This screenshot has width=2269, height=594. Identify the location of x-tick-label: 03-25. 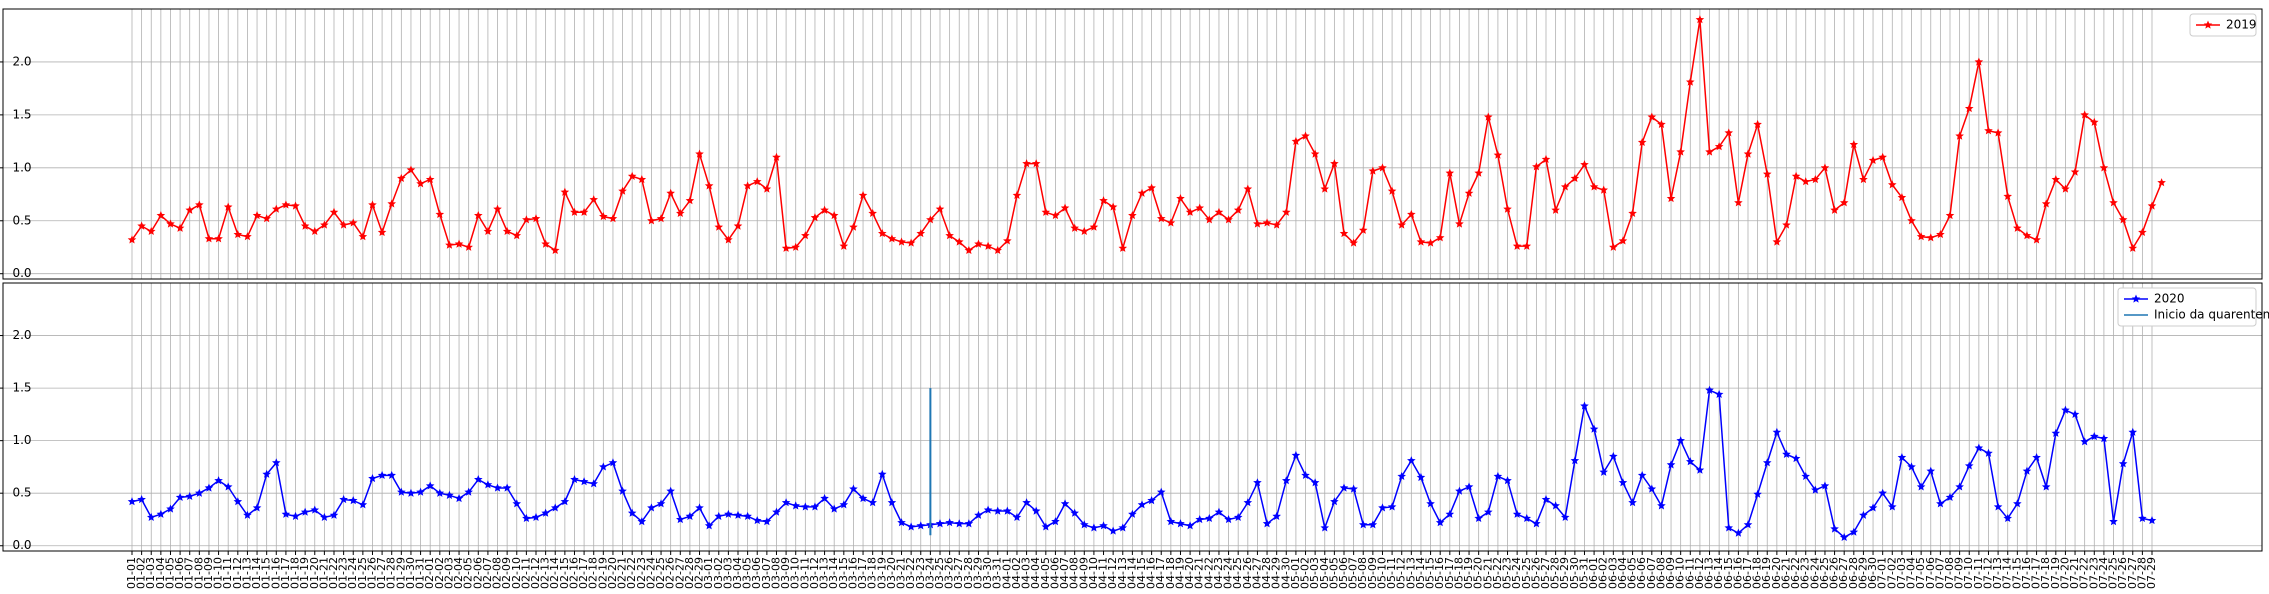
(939, 573).